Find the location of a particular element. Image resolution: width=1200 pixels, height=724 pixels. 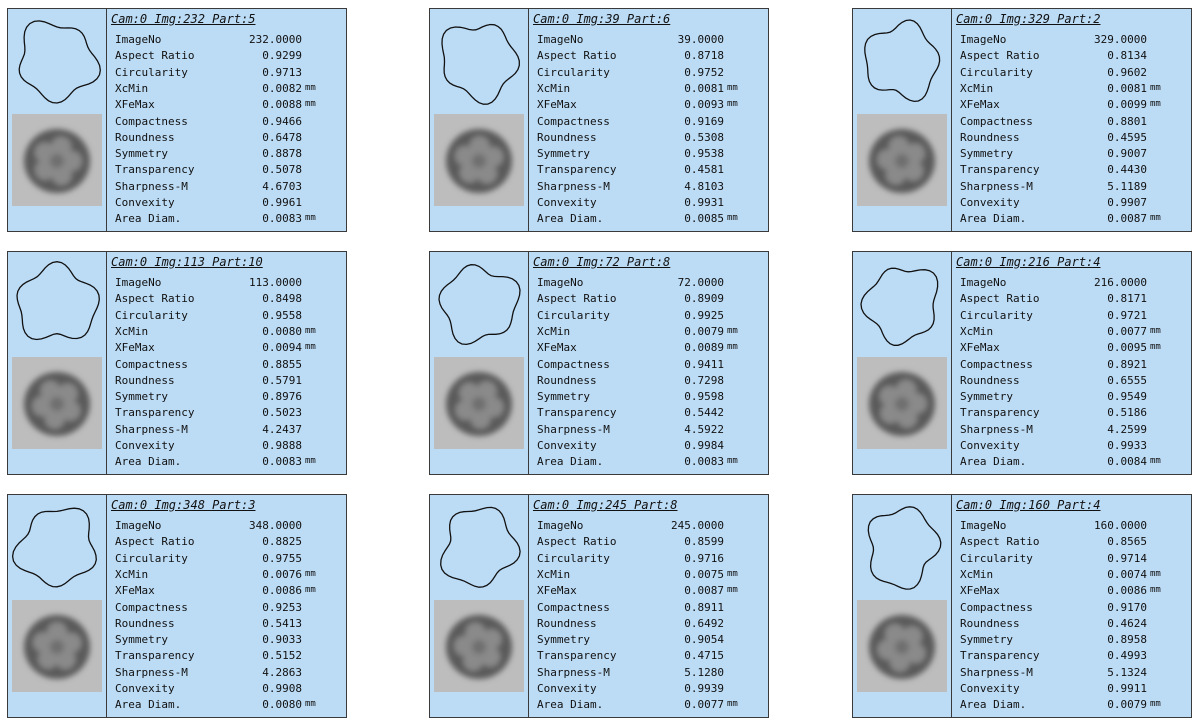

field-value: 0.9169 is located at coordinates (704, 121).